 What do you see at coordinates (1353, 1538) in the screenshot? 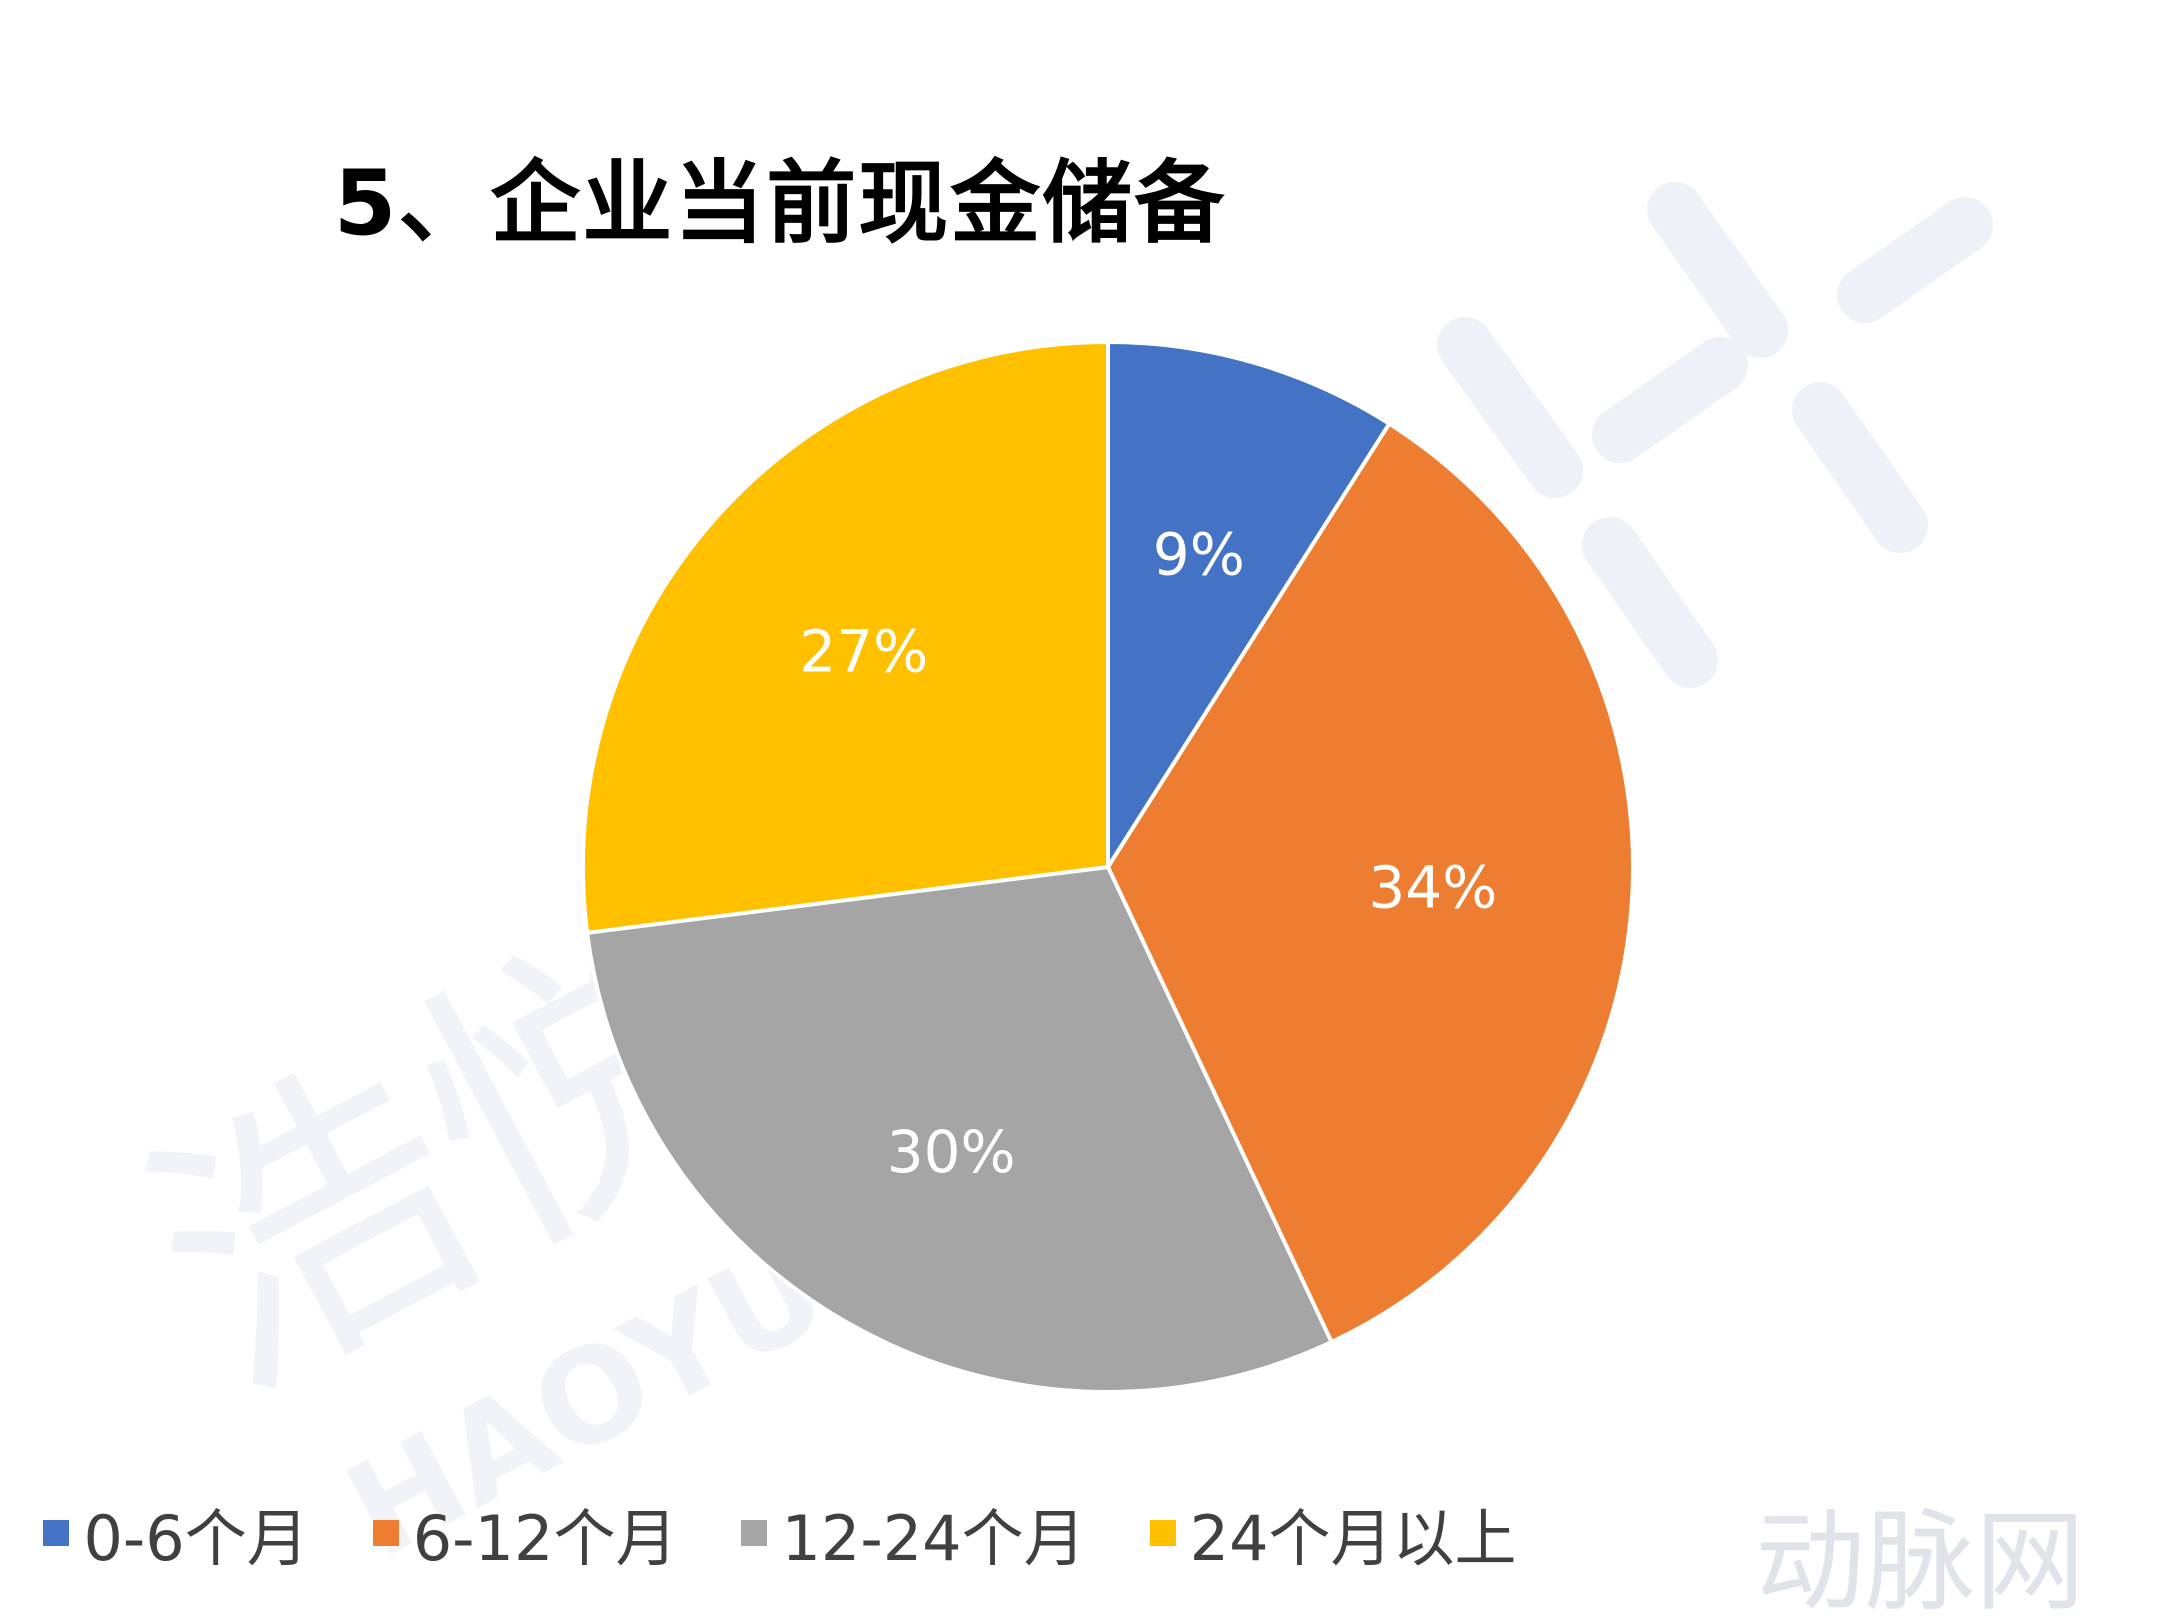
I see `legend-label-4: 24个月以上` at bounding box center [1353, 1538].